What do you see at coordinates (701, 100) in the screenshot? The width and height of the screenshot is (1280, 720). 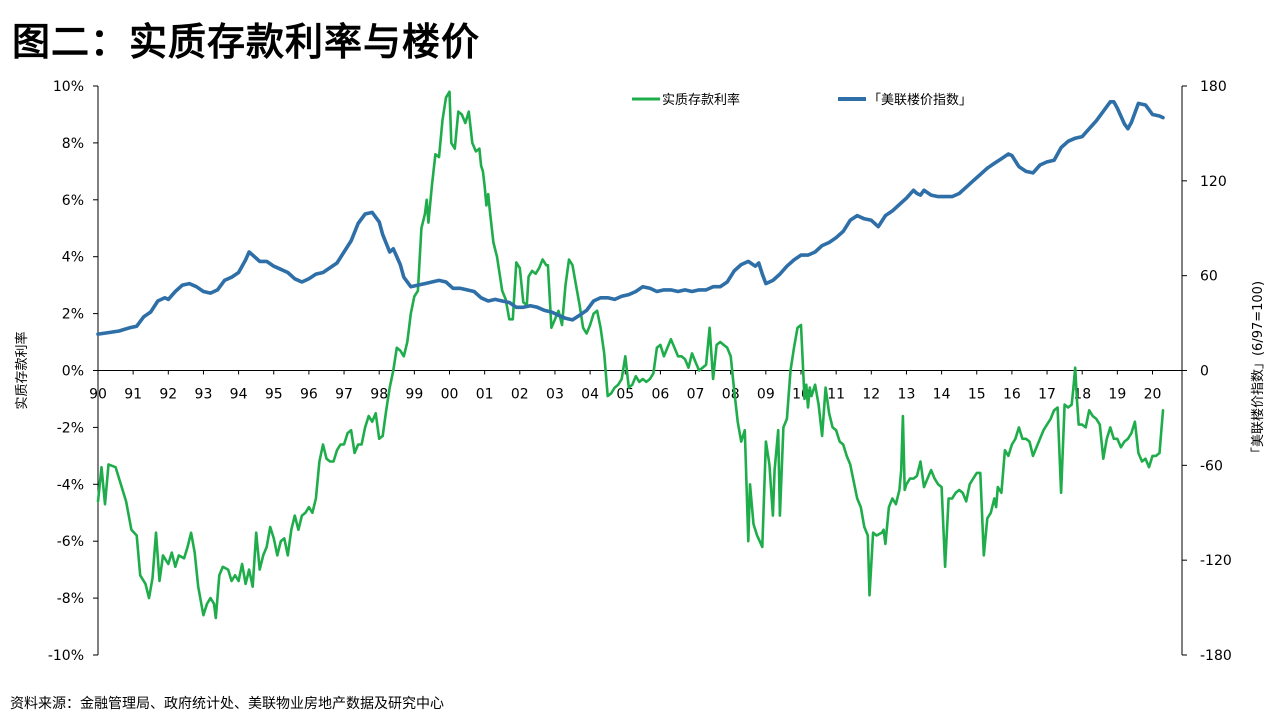 I see `legend-label: 实质存款利率` at bounding box center [701, 100].